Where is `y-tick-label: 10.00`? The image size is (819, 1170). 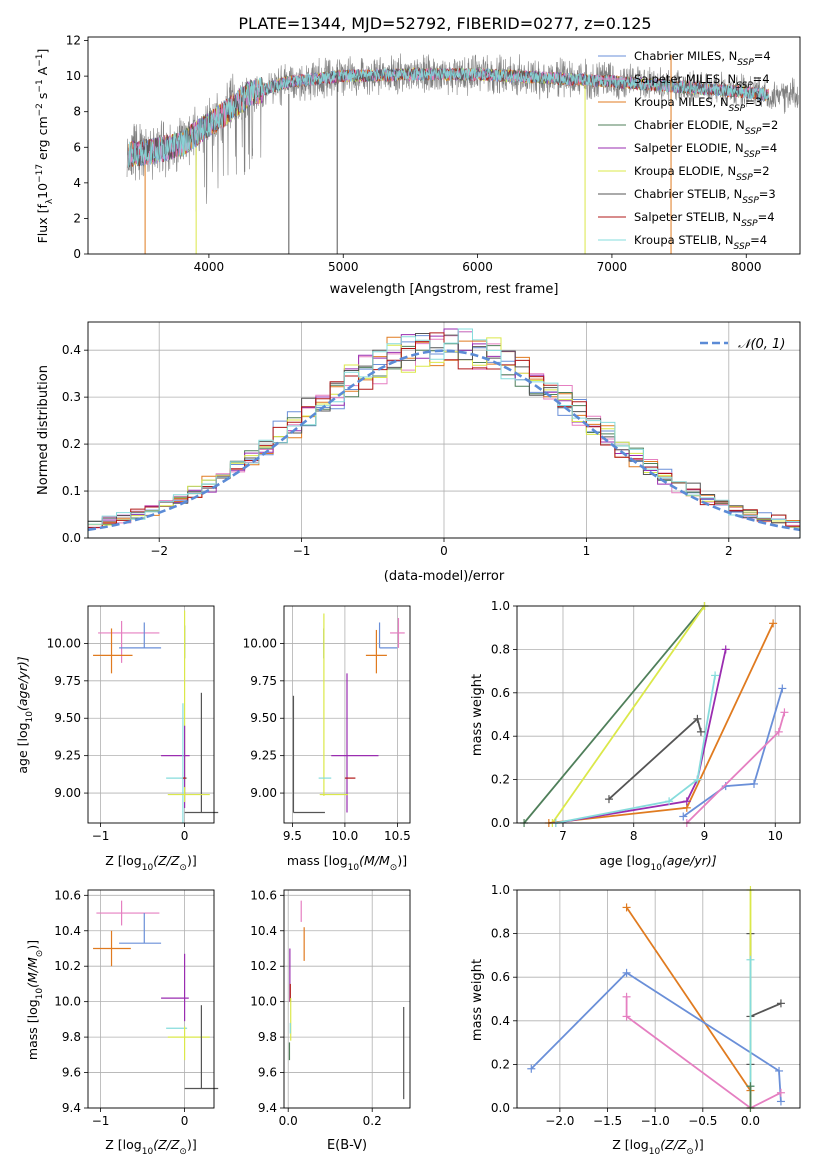 y-tick-label: 10.00 is located at coordinates (260, 643).